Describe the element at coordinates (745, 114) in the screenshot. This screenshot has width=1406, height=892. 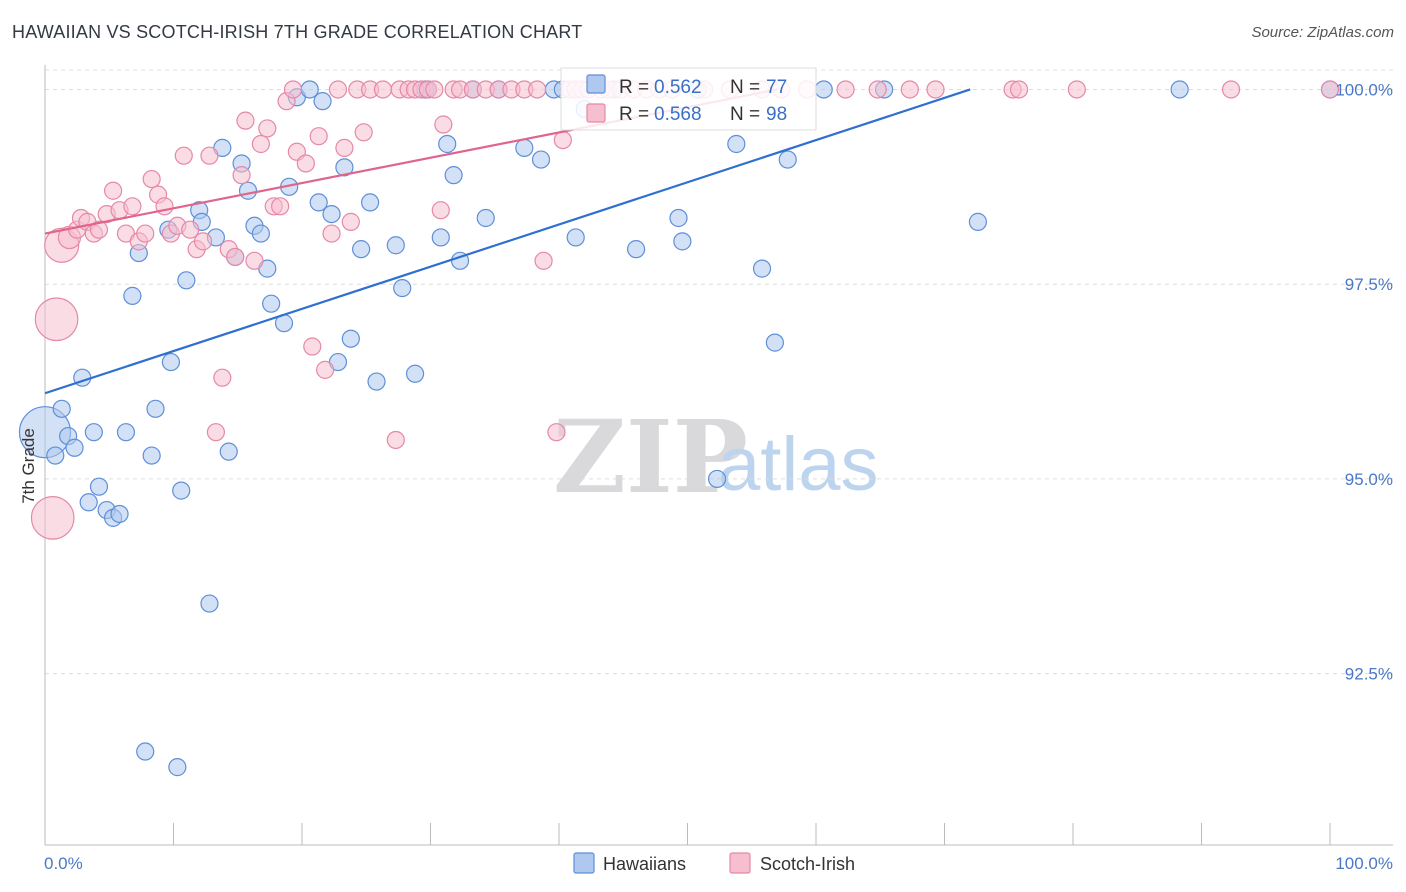
I see `stats-n-label-scotch-irish: N =` at that location.